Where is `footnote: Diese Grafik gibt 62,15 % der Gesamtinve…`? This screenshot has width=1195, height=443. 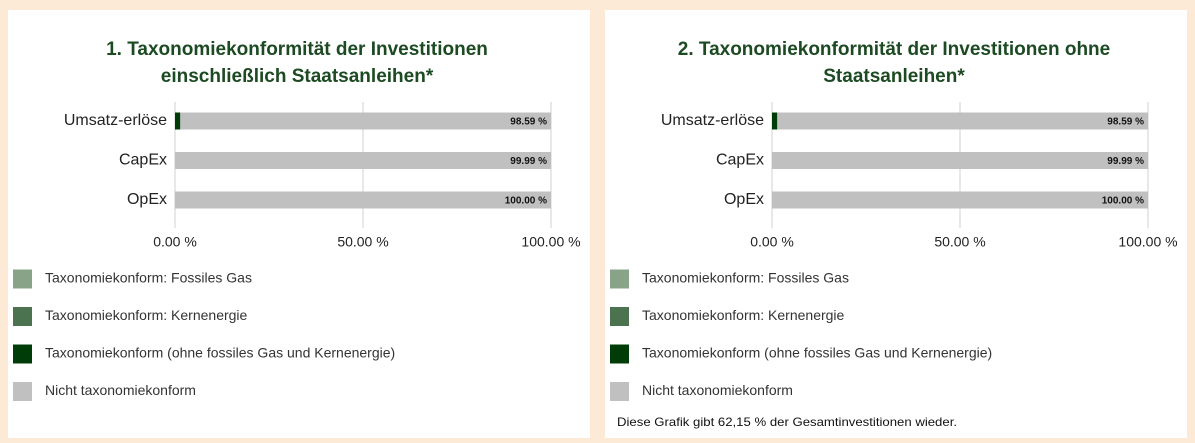
footnote: Diese Grafik gibt 62,15 % der Gesamtinve… is located at coordinates (787, 422).